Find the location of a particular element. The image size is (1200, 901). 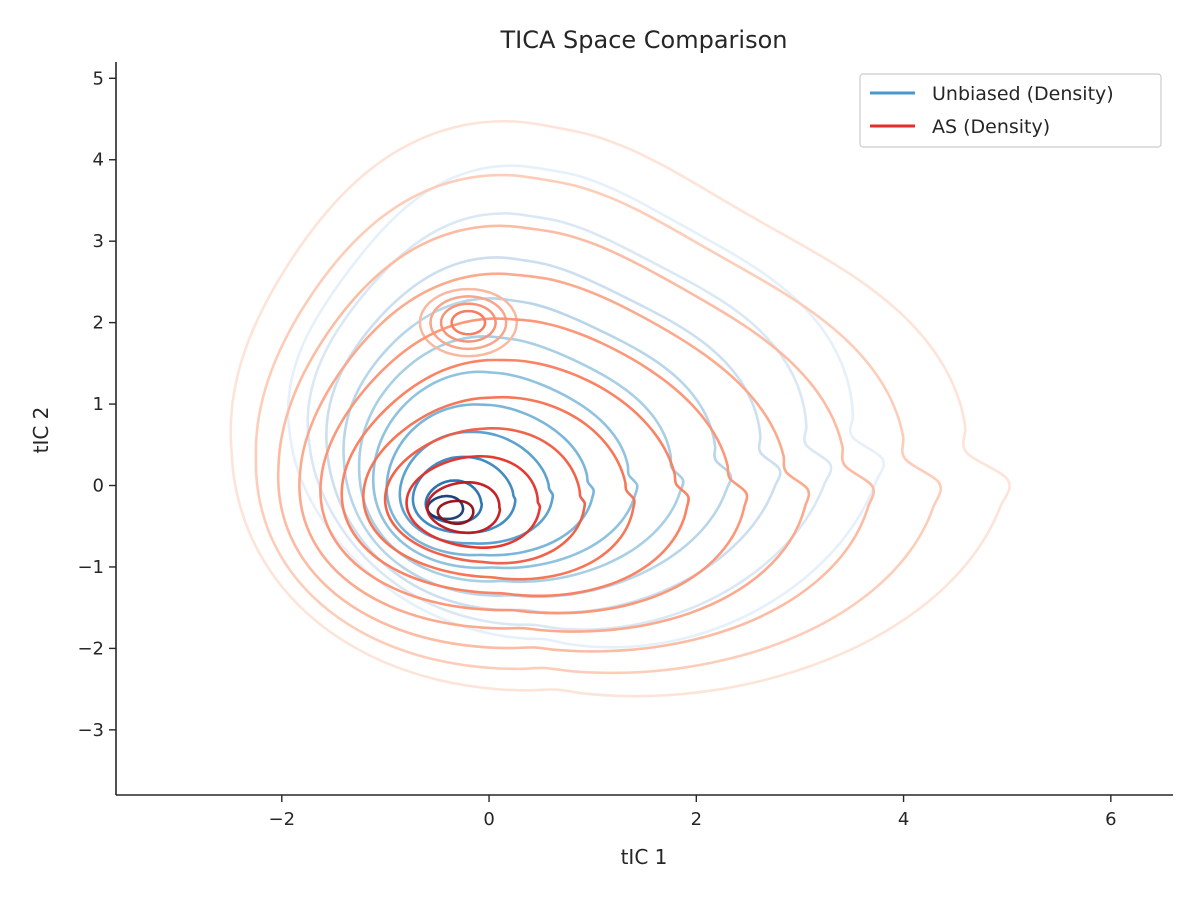

x-axis-label: tIC 1 is located at coordinates (644, 857).